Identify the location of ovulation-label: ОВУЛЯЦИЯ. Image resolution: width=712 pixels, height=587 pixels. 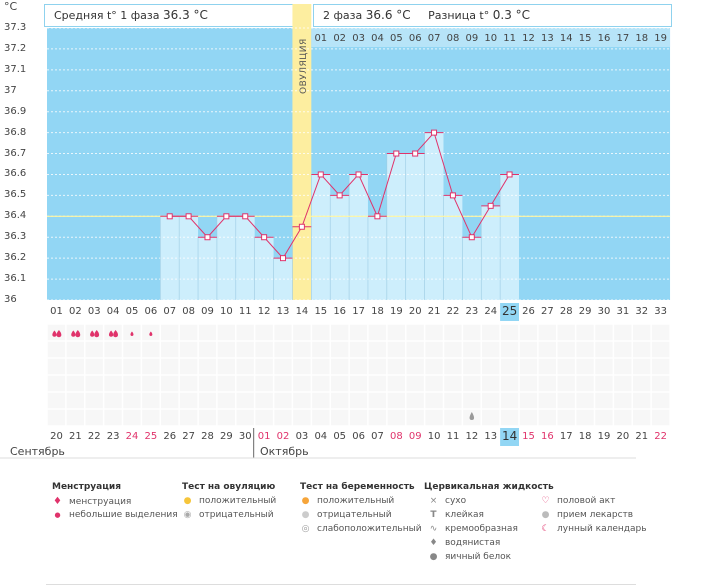
(304, 66).